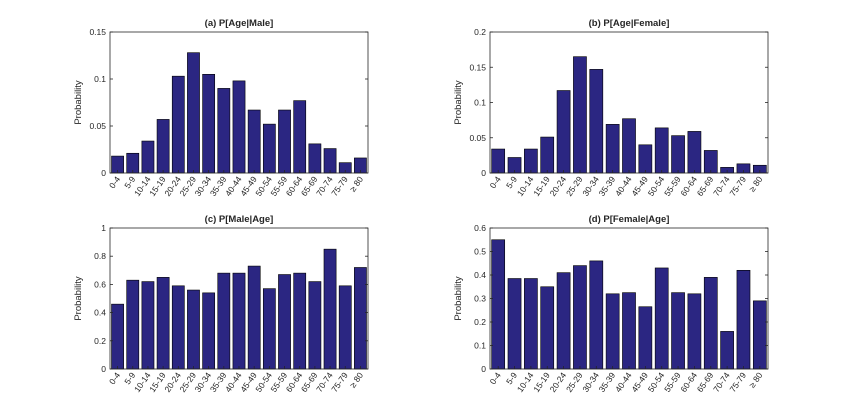 The image size is (850, 414). What do you see at coordinates (480, 322) in the screenshot?
I see `chart-d-ytick-label: 0.2` at bounding box center [480, 322].